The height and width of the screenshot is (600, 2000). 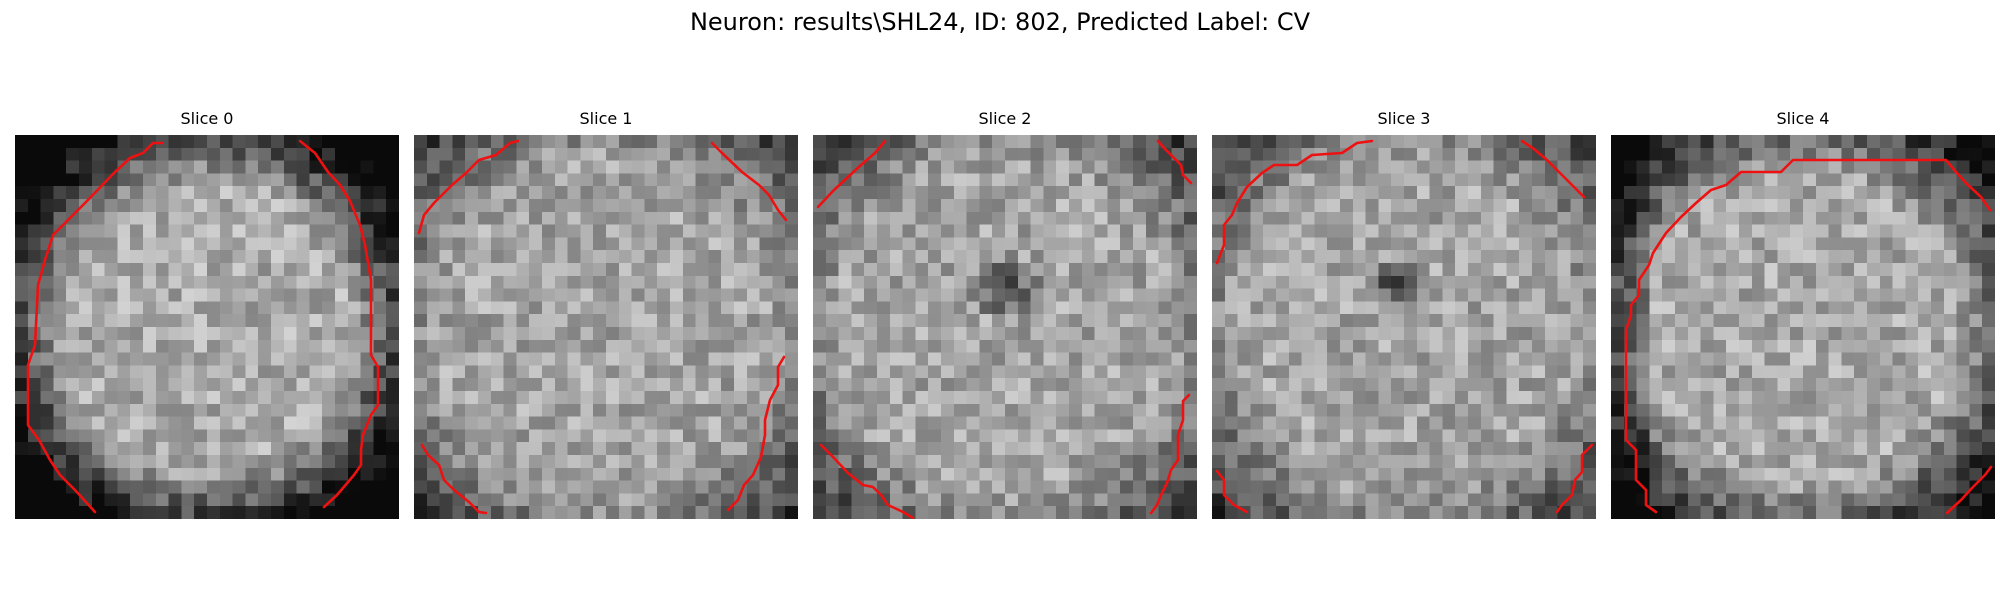 I want to click on slice-title-1: Slice 1, so click(x=606, y=118).